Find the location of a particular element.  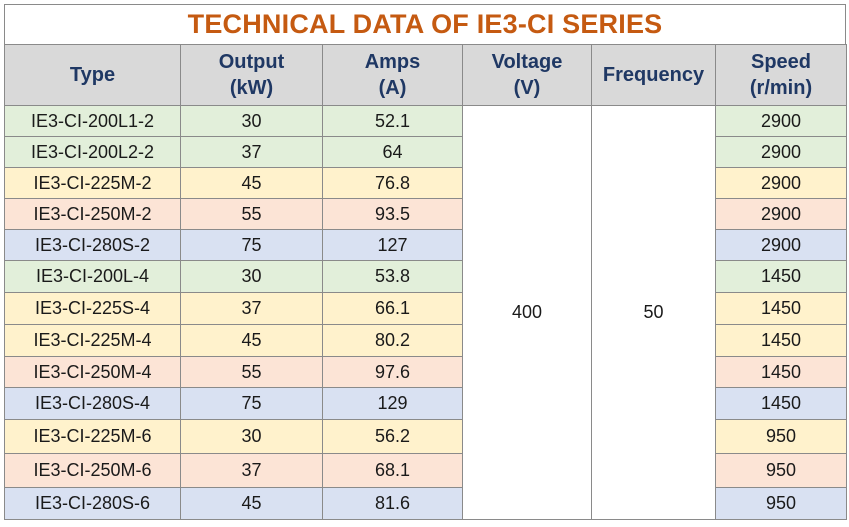

header-speed: Speed (r/min) is located at coordinates (781, 75).